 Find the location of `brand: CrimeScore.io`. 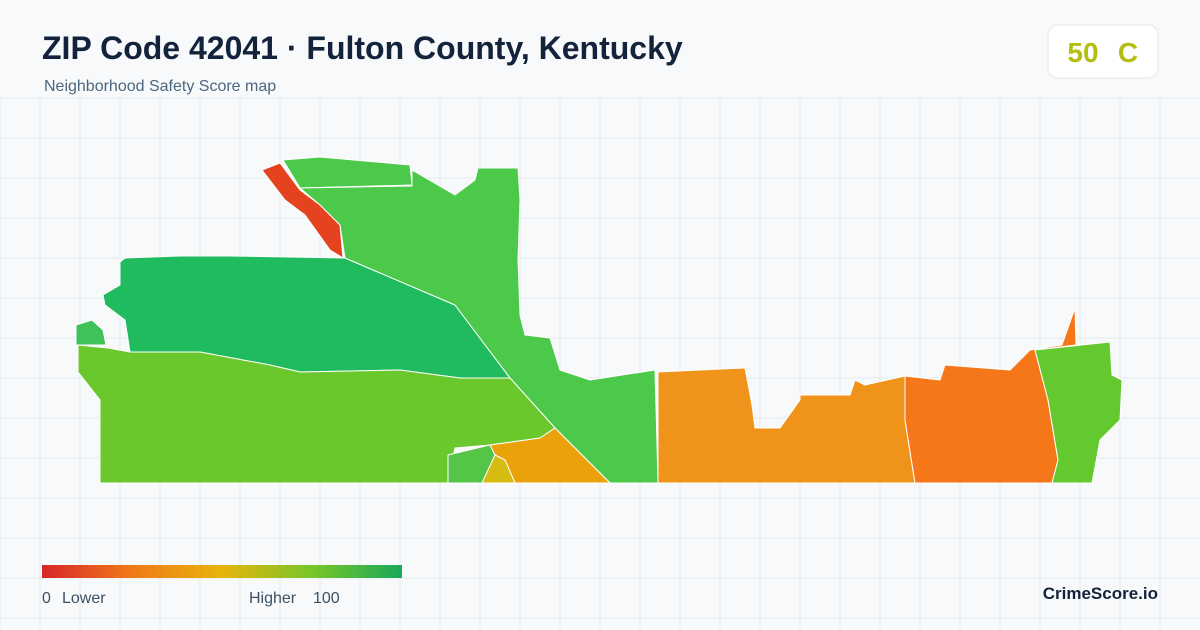

brand: CrimeScore.io is located at coordinates (1100, 593).